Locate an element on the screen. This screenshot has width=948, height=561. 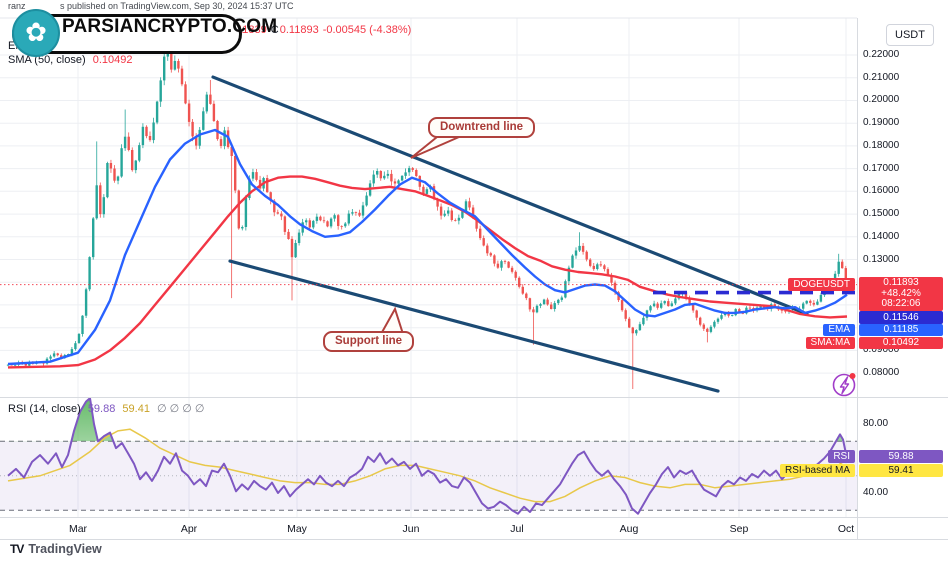
boost-flash-icon is located at coordinates (844, 385).